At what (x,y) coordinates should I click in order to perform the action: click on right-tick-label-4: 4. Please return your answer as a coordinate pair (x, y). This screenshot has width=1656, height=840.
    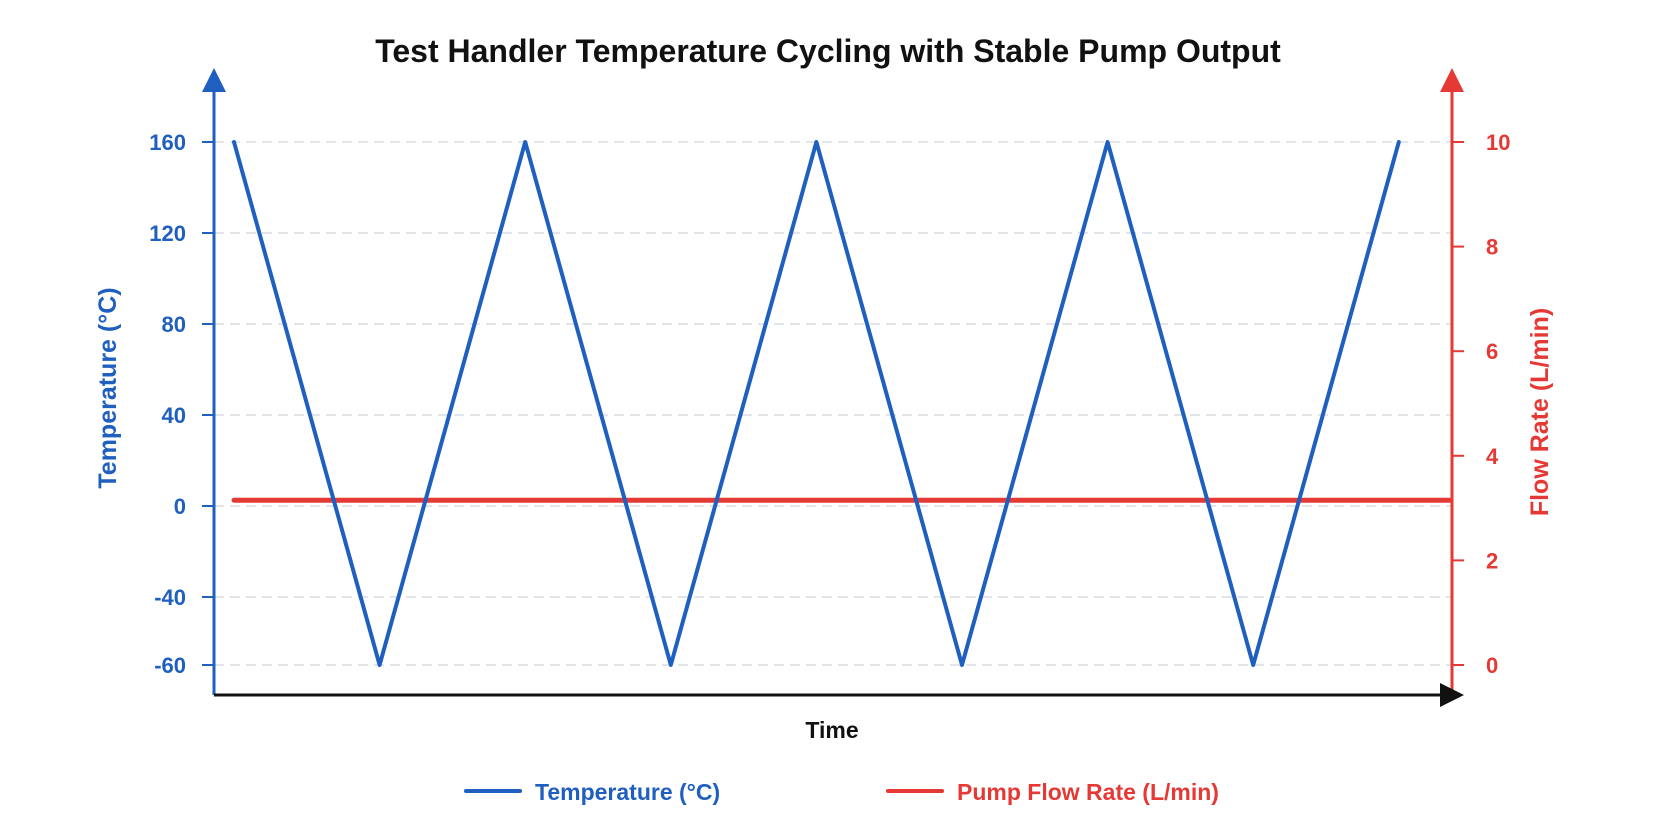
    Looking at the image, I should click on (1492, 456).